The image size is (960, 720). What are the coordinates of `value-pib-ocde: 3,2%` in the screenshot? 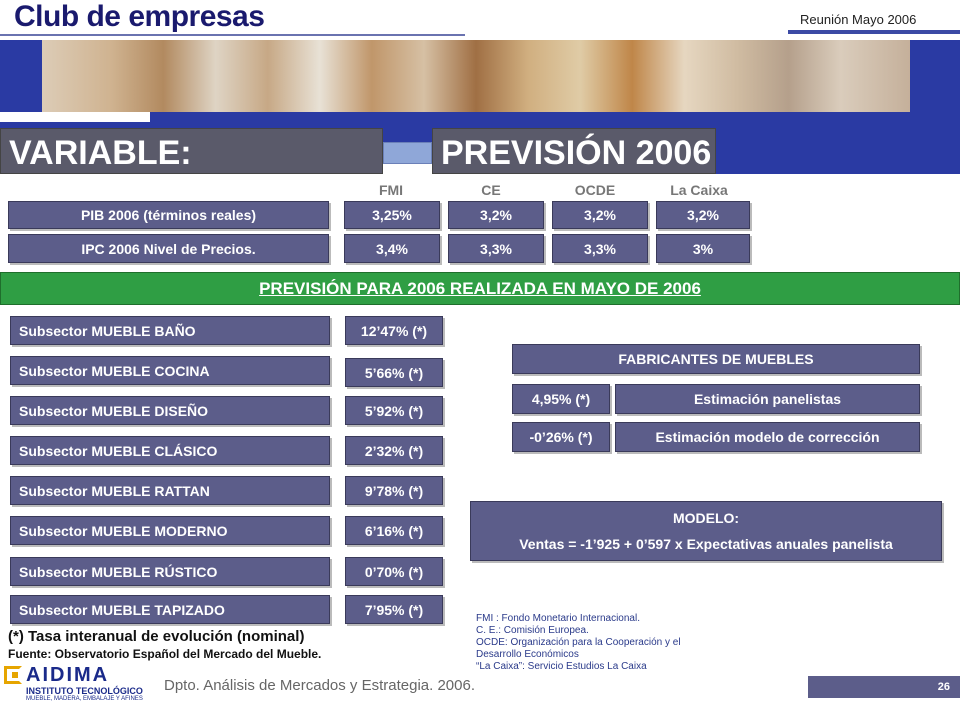 It's located at (600, 215).